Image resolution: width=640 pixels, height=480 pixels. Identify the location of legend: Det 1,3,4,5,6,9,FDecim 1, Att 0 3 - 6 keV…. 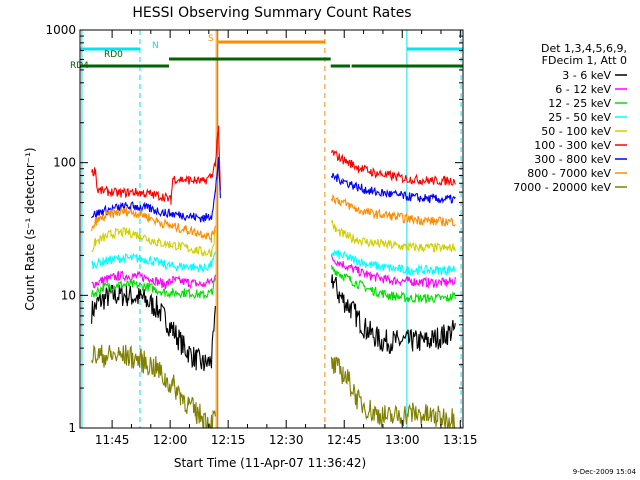
(570, 118).